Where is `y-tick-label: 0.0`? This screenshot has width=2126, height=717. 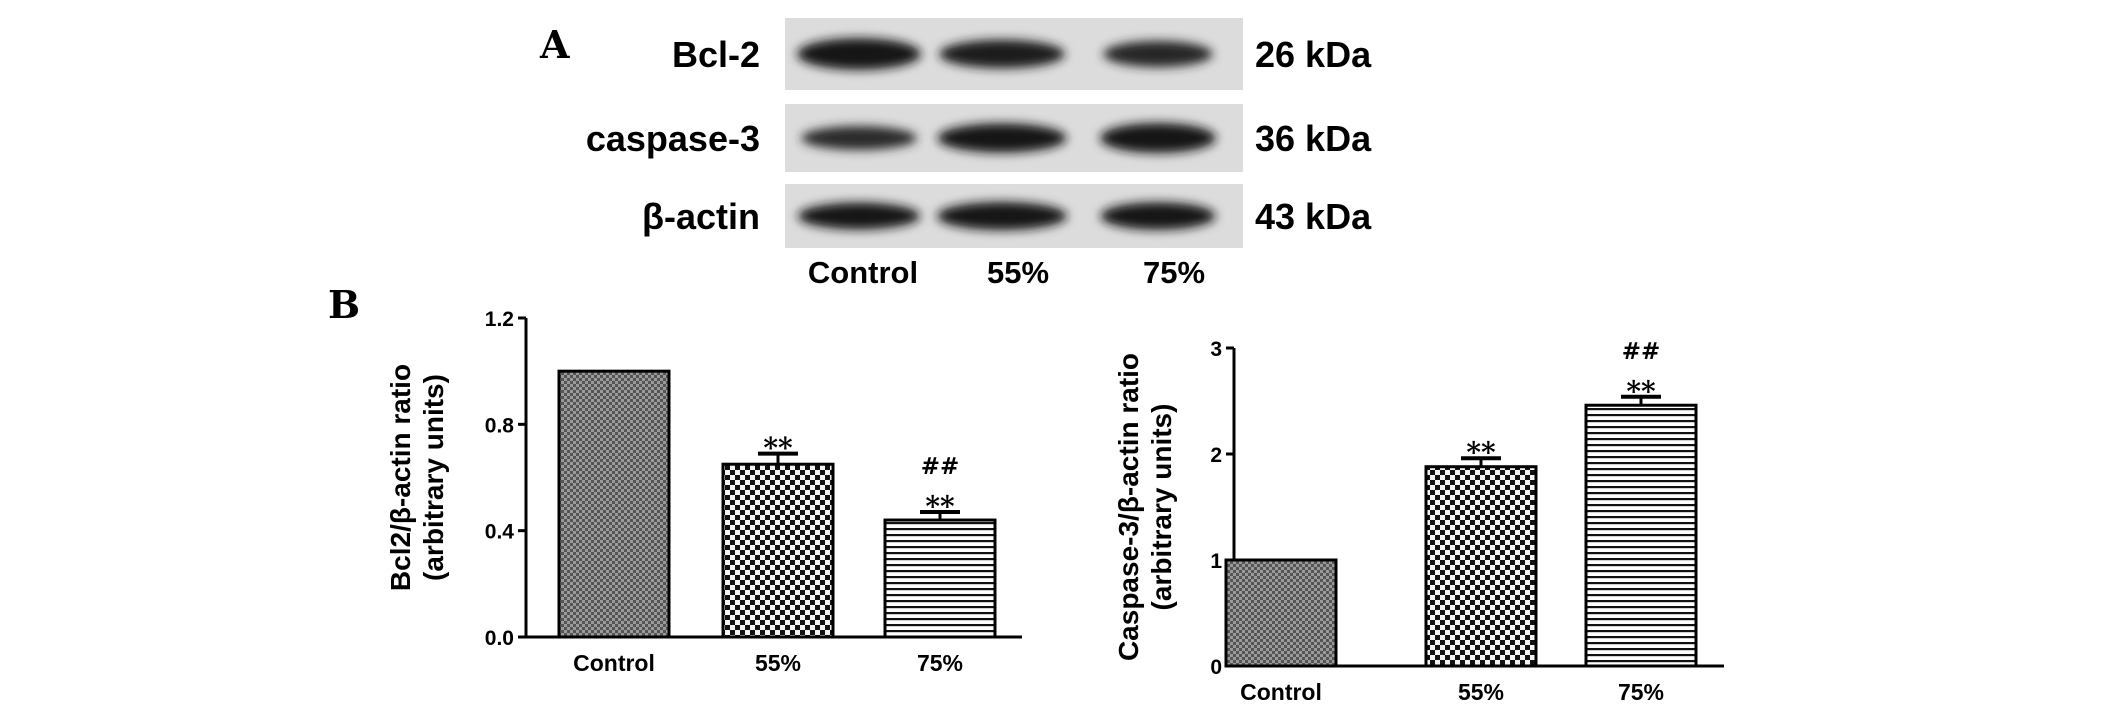
y-tick-label: 0.0 is located at coordinates (499, 638).